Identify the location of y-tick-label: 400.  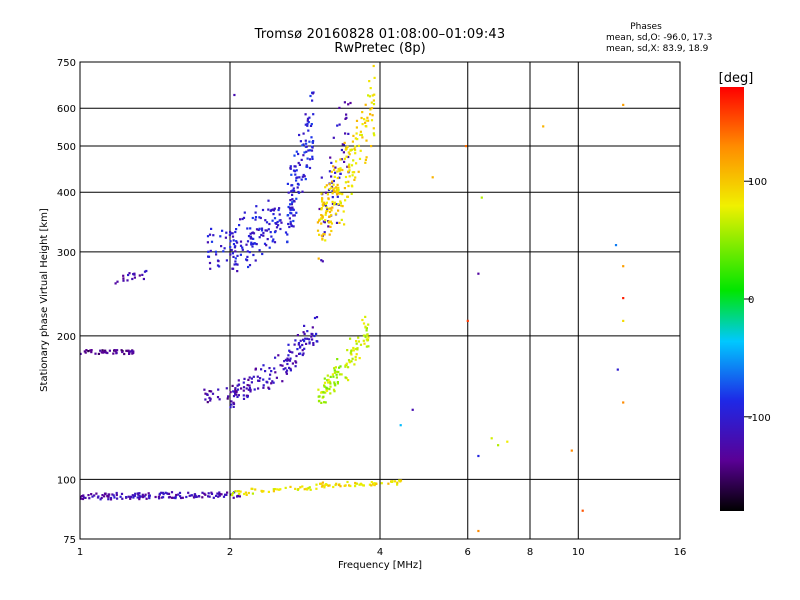
(66, 193).